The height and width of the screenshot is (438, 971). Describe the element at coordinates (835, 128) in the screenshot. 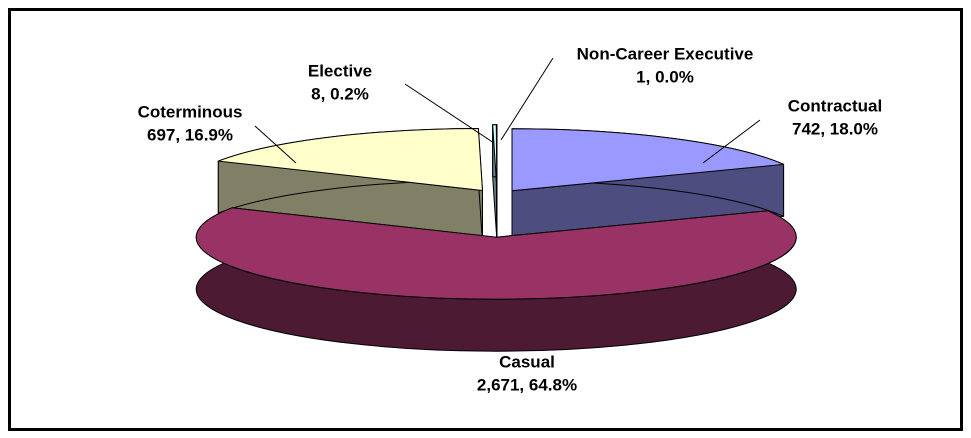

I see `value-label: 742, 18.0%` at that location.